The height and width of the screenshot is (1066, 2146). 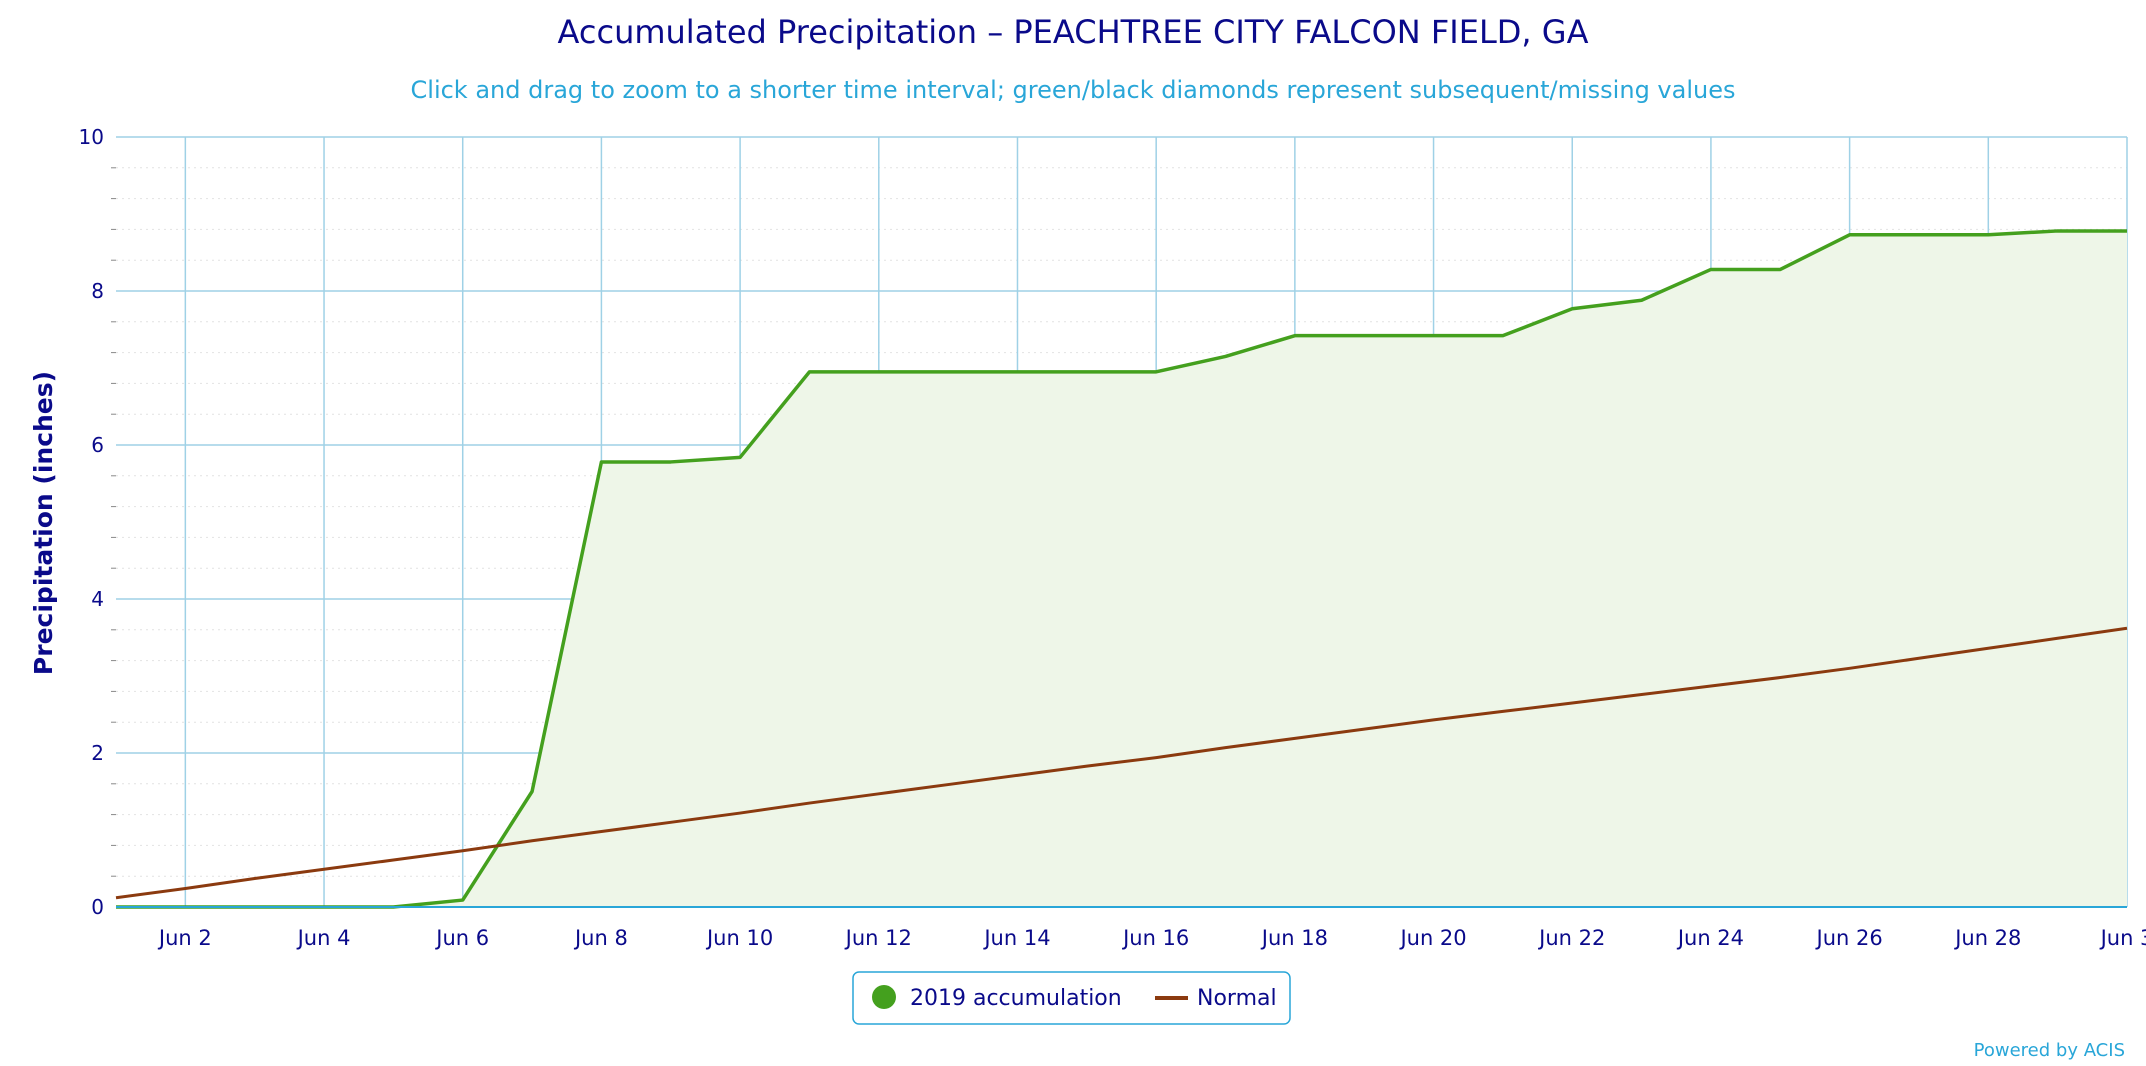 I want to click on x-tick-label: Jun 18, so click(x=1294, y=938).